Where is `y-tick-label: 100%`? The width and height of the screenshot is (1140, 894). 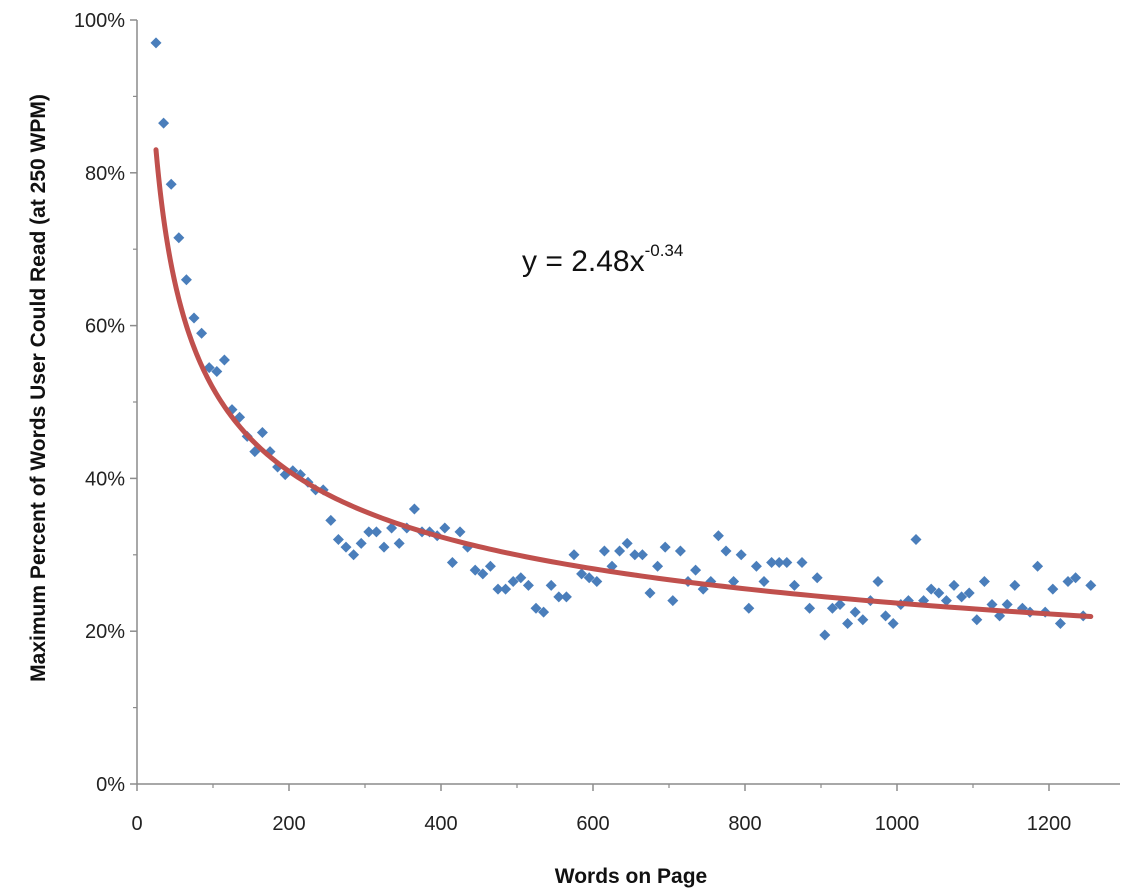
y-tick-label: 100% is located at coordinates (99, 21).